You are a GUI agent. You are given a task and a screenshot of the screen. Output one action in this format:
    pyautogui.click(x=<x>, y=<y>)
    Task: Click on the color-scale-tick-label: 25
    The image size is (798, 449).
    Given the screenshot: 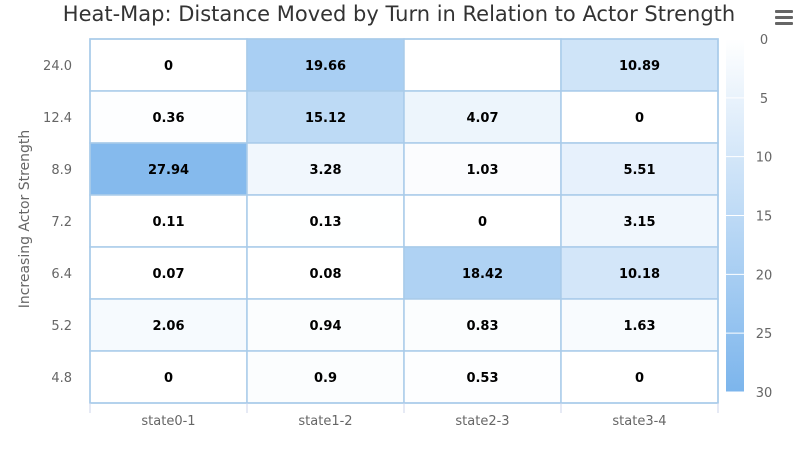 What is the action you would take?
    pyautogui.click(x=764, y=334)
    